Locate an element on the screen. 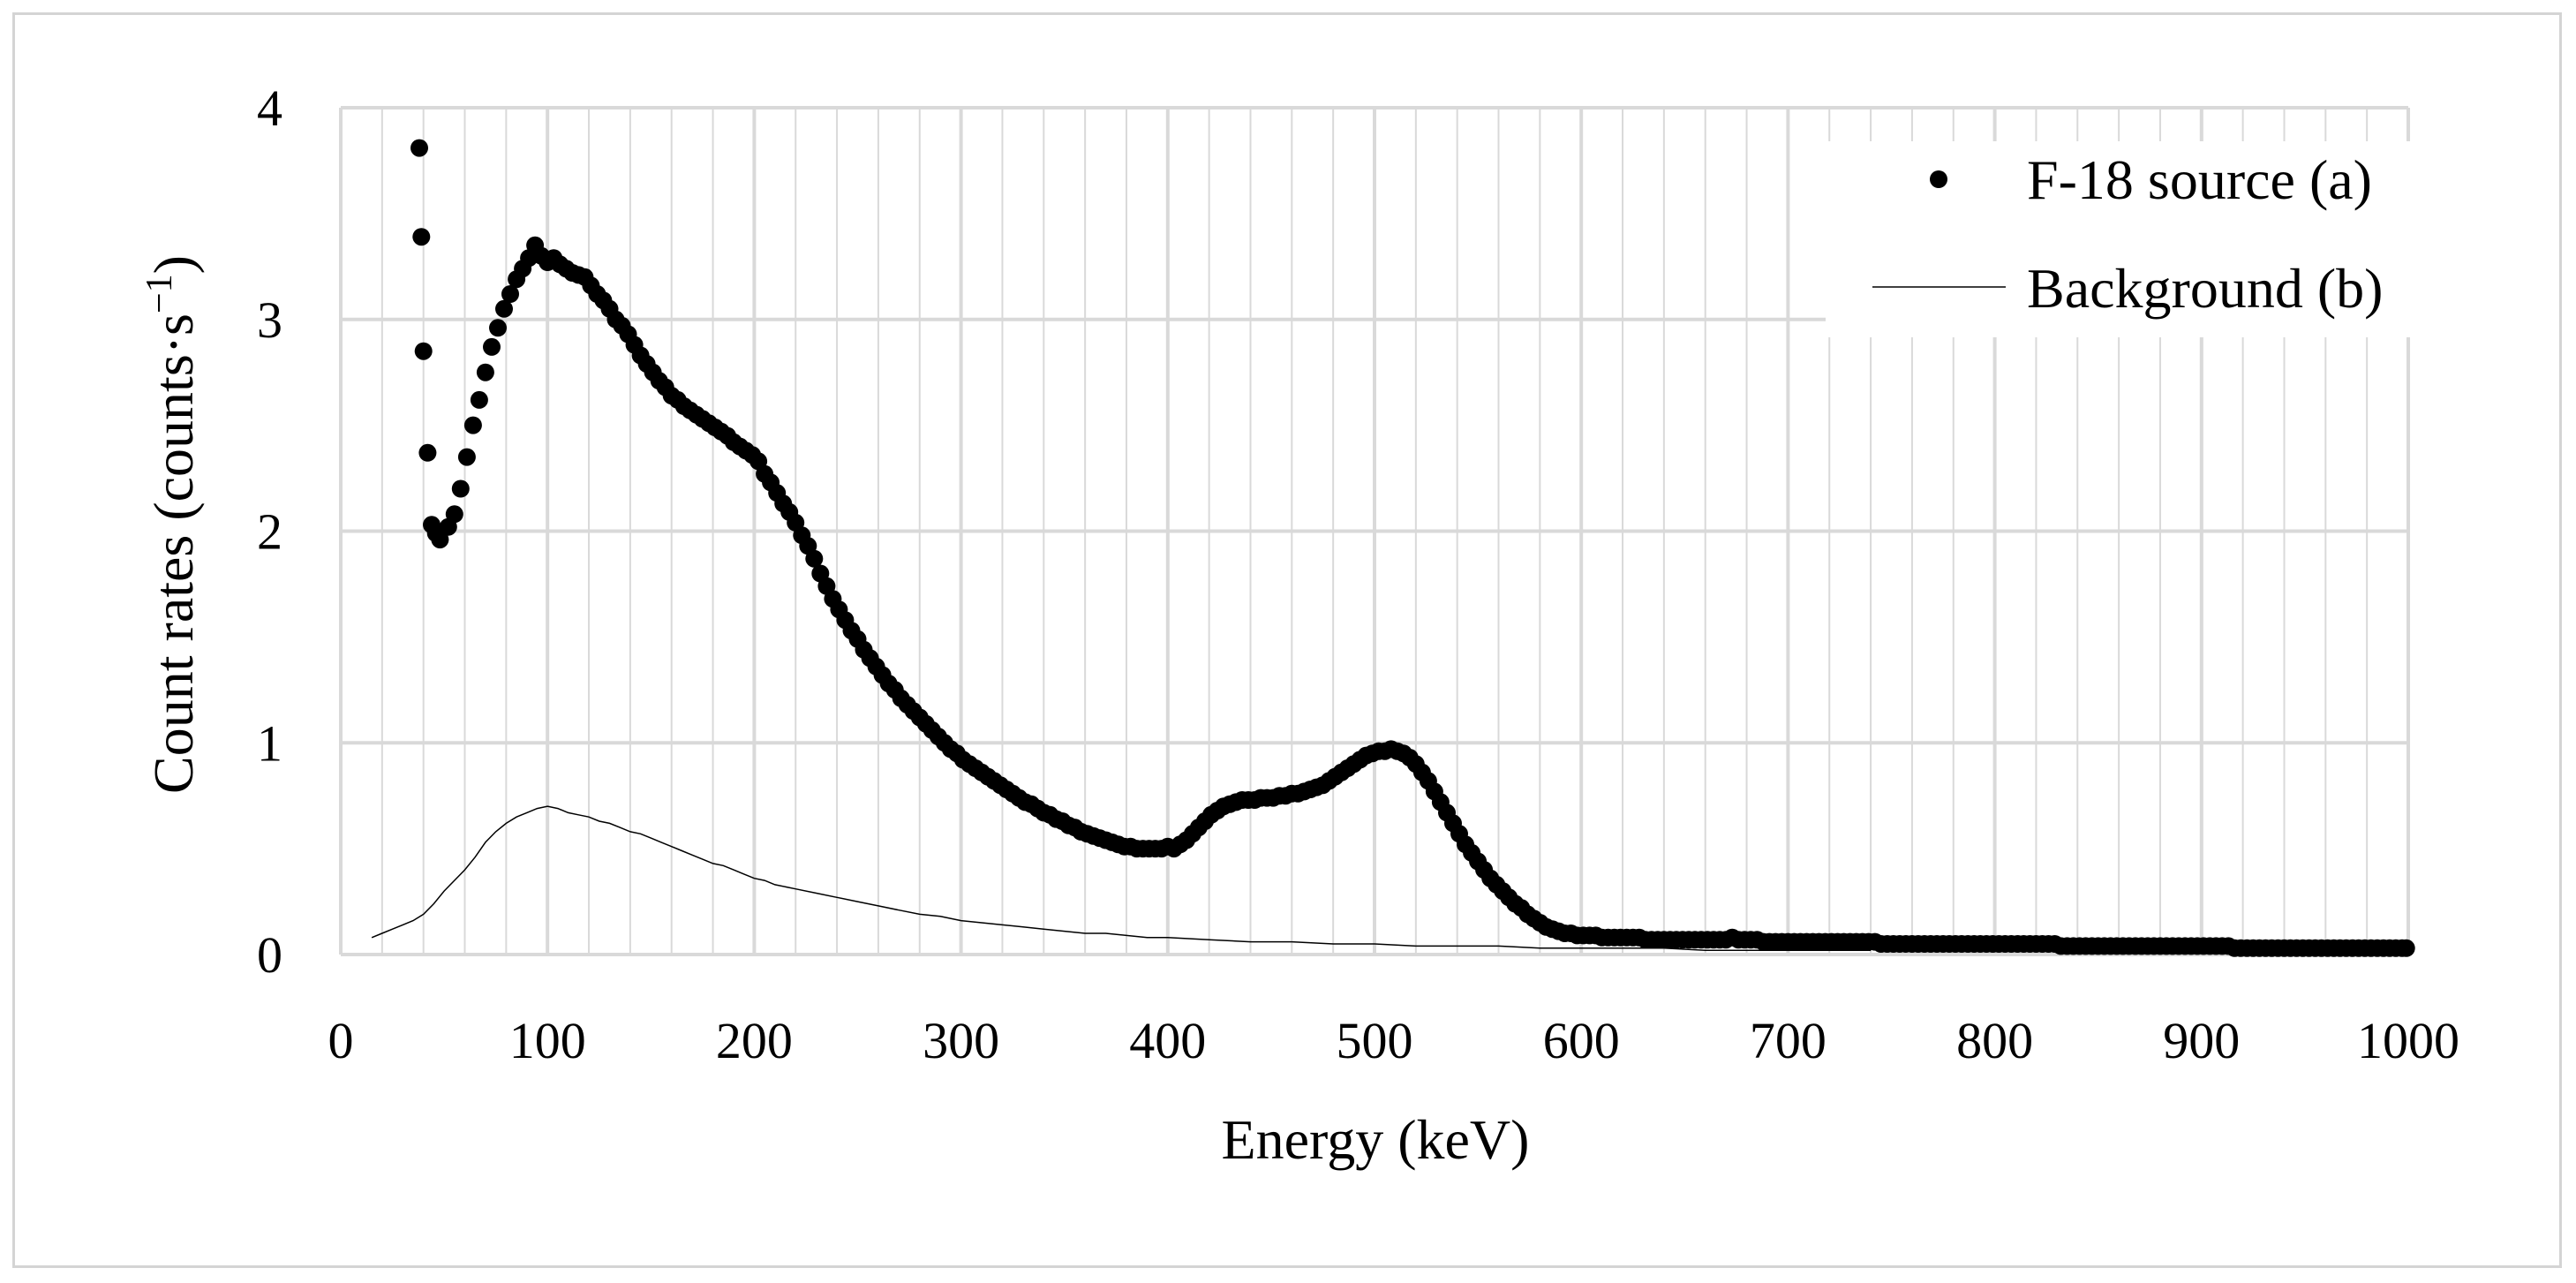  x-tick-label: 200 is located at coordinates (755, 1040).